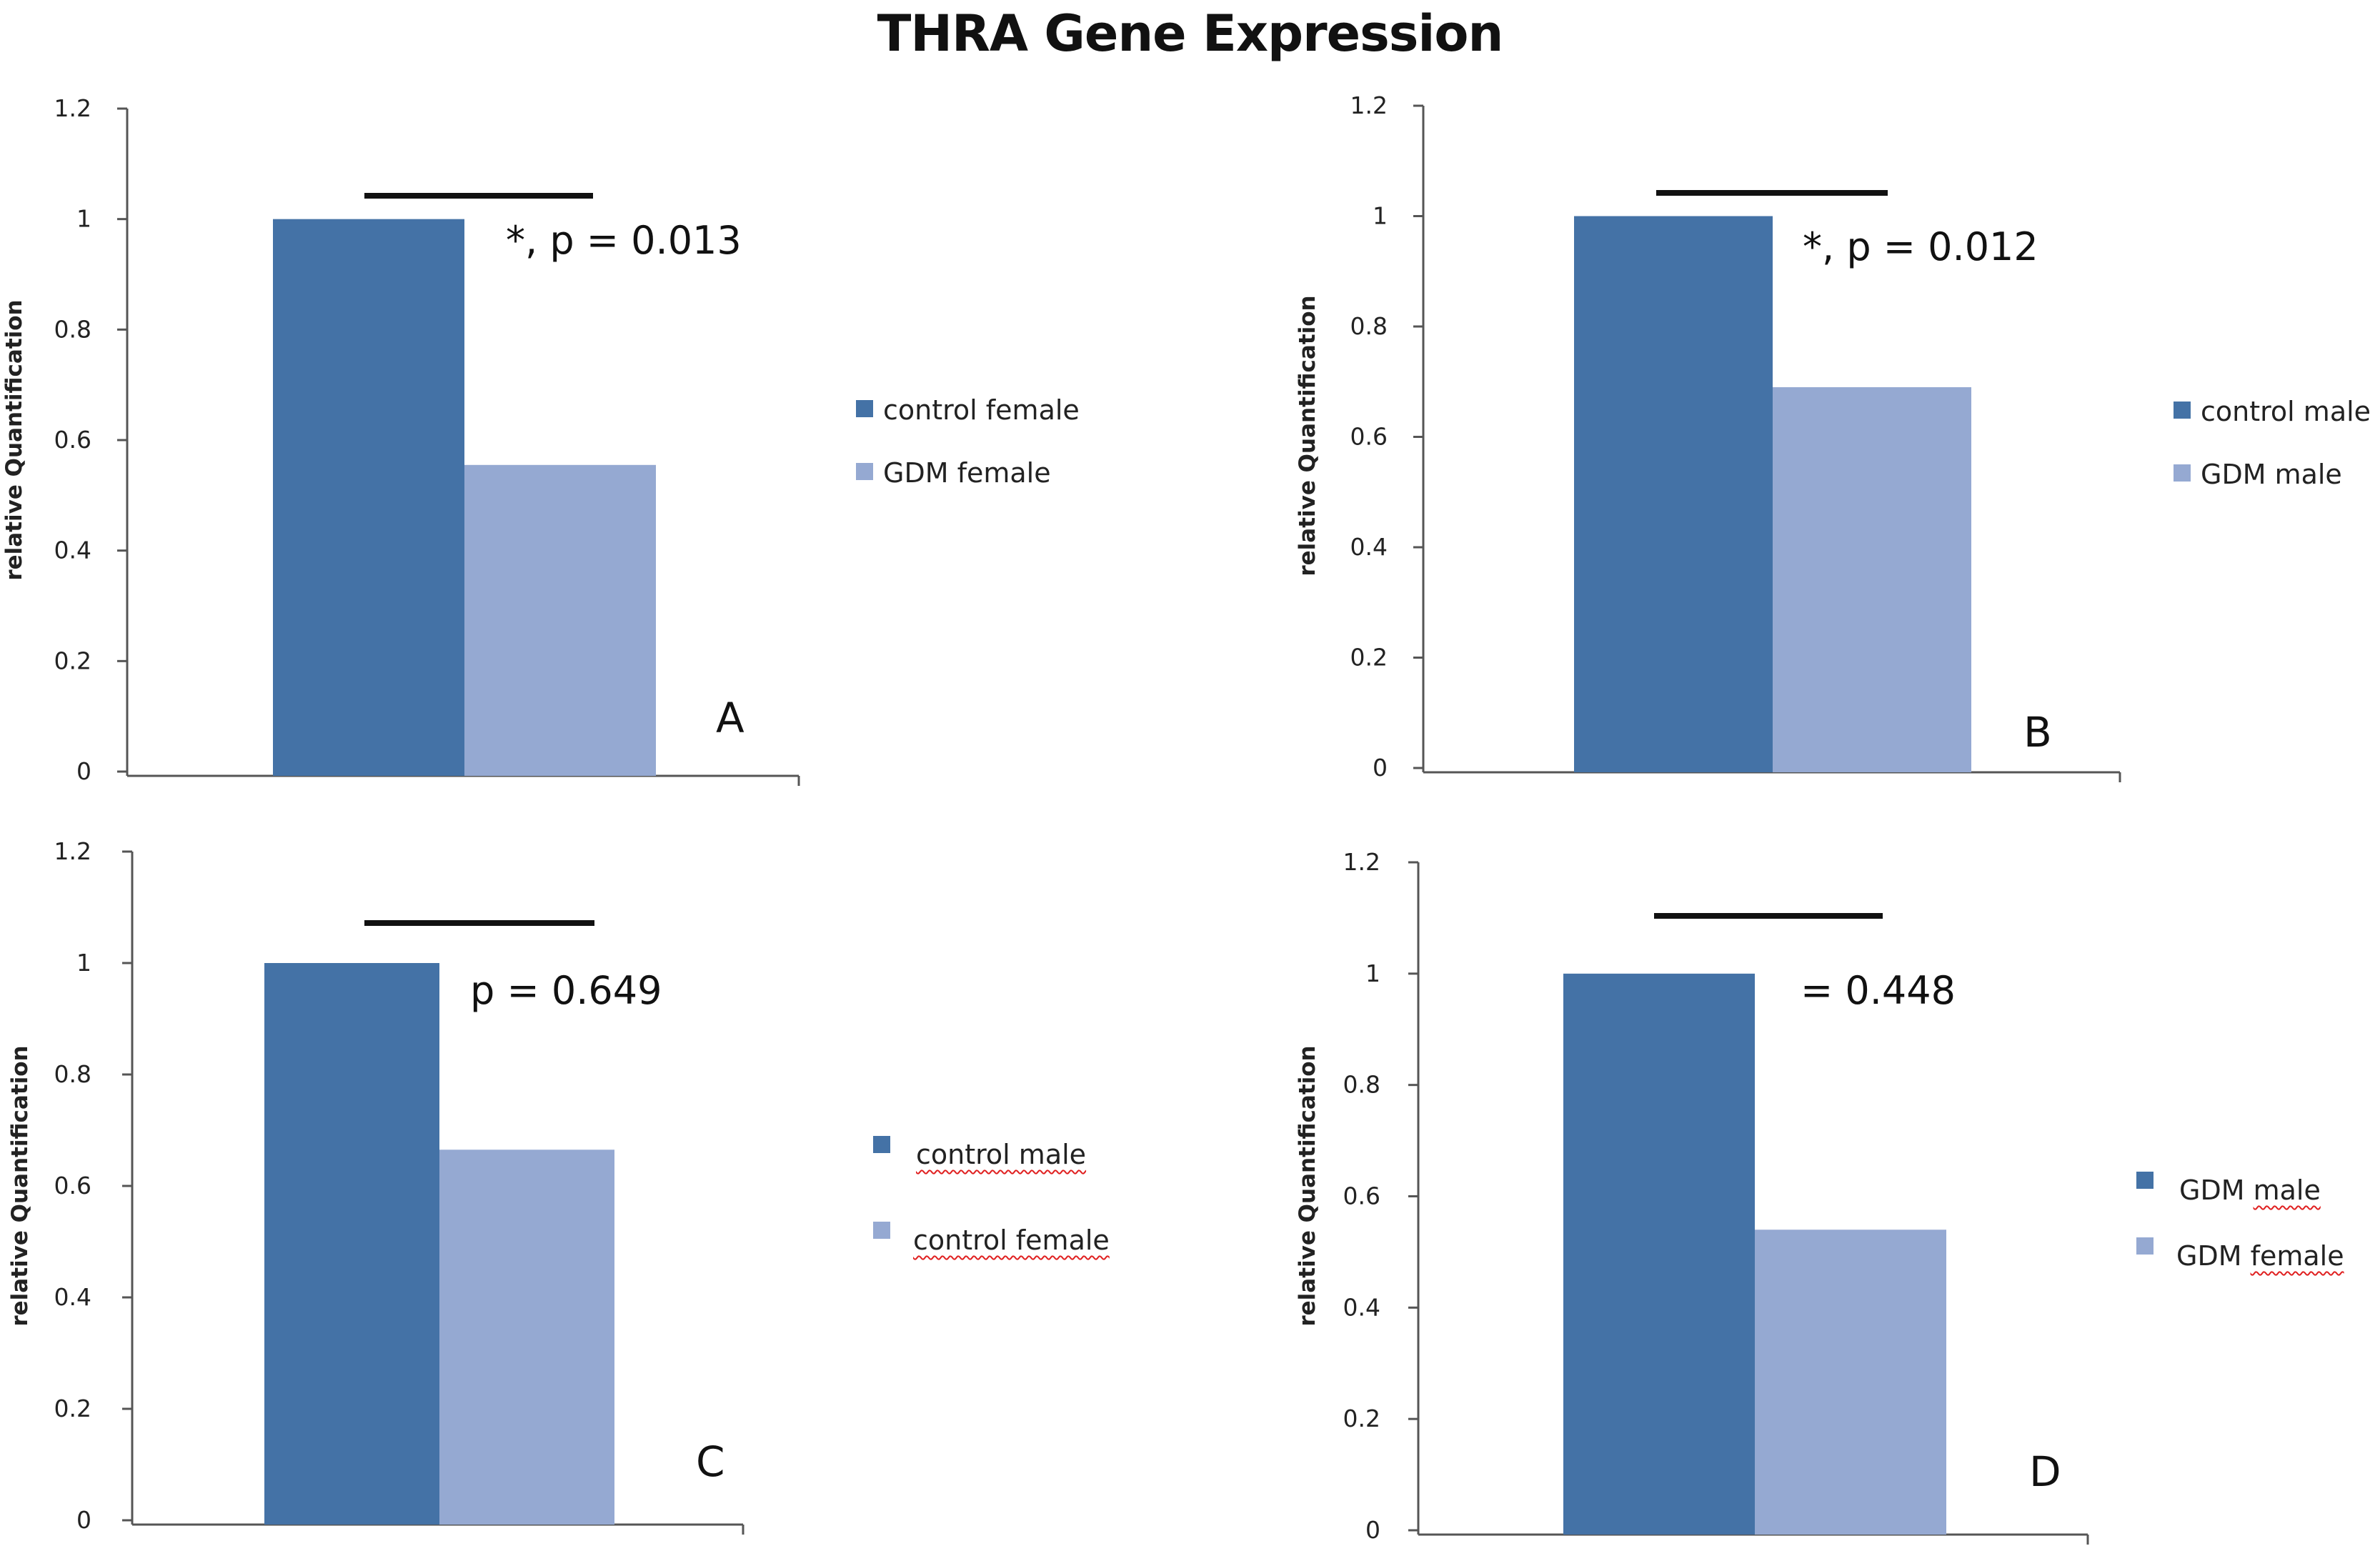 The width and height of the screenshot is (2380, 1546). What do you see at coordinates (1380, 768) in the screenshot?
I see `panel-b-ytick-label-0: 0` at bounding box center [1380, 768].